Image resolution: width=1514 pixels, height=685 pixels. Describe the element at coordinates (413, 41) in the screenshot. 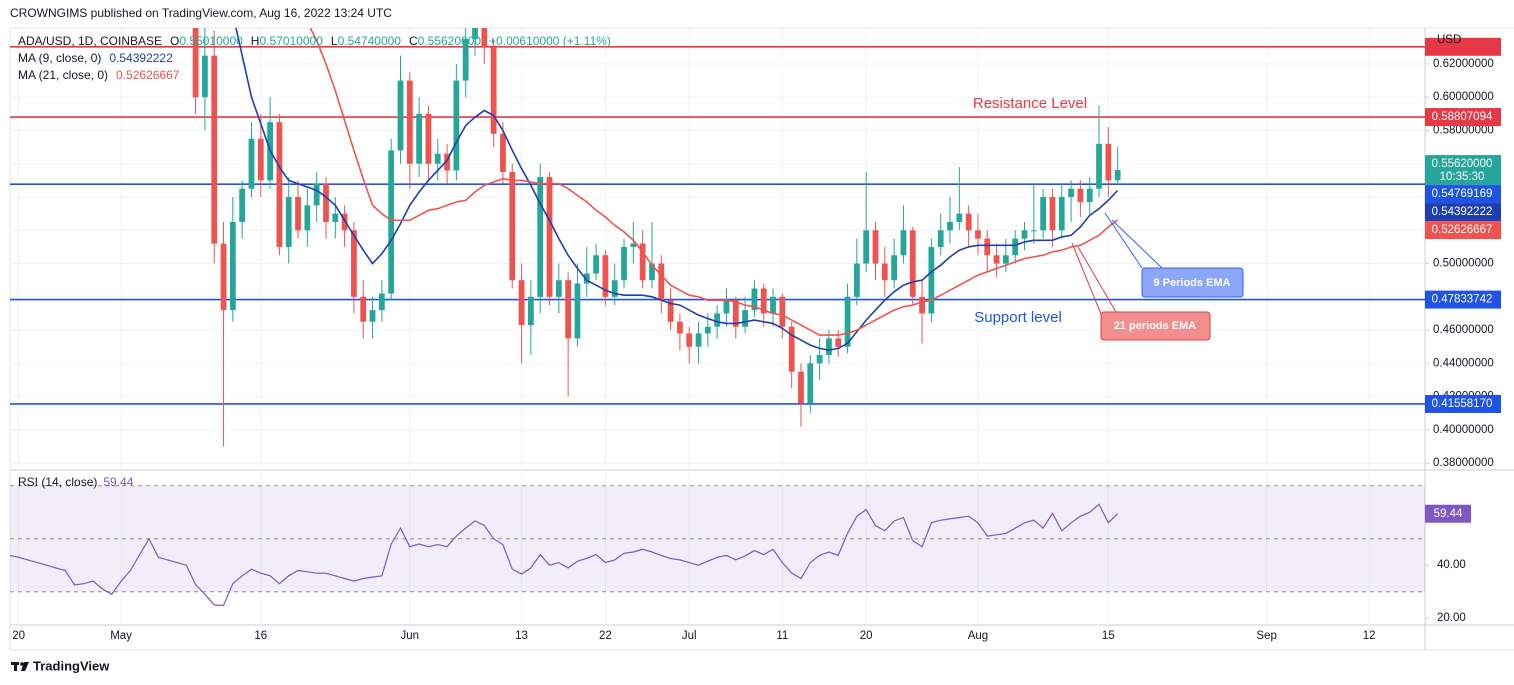

I see `ohlc-key: C` at that location.